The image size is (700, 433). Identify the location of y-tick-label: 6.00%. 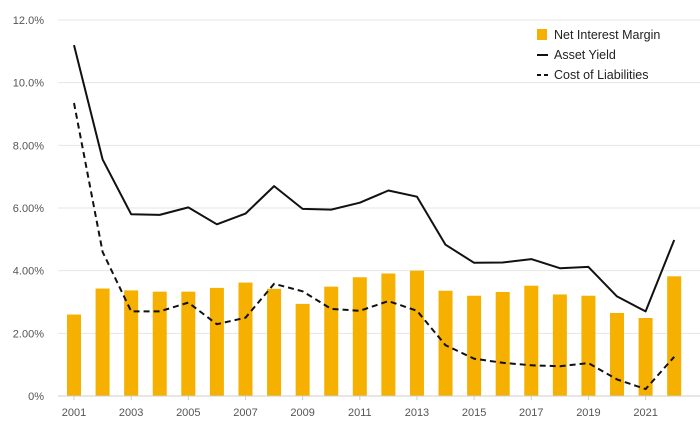
(28, 209).